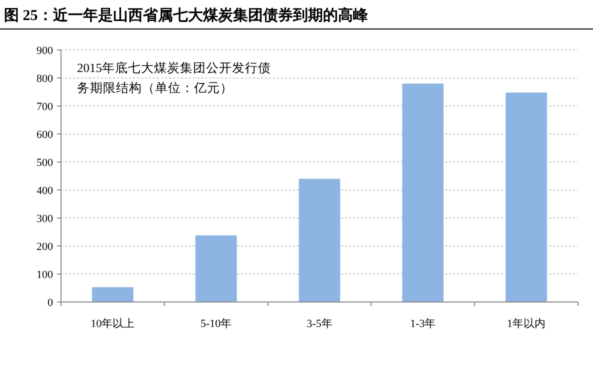  I want to click on y-tick-label: 300, so click(45, 219).